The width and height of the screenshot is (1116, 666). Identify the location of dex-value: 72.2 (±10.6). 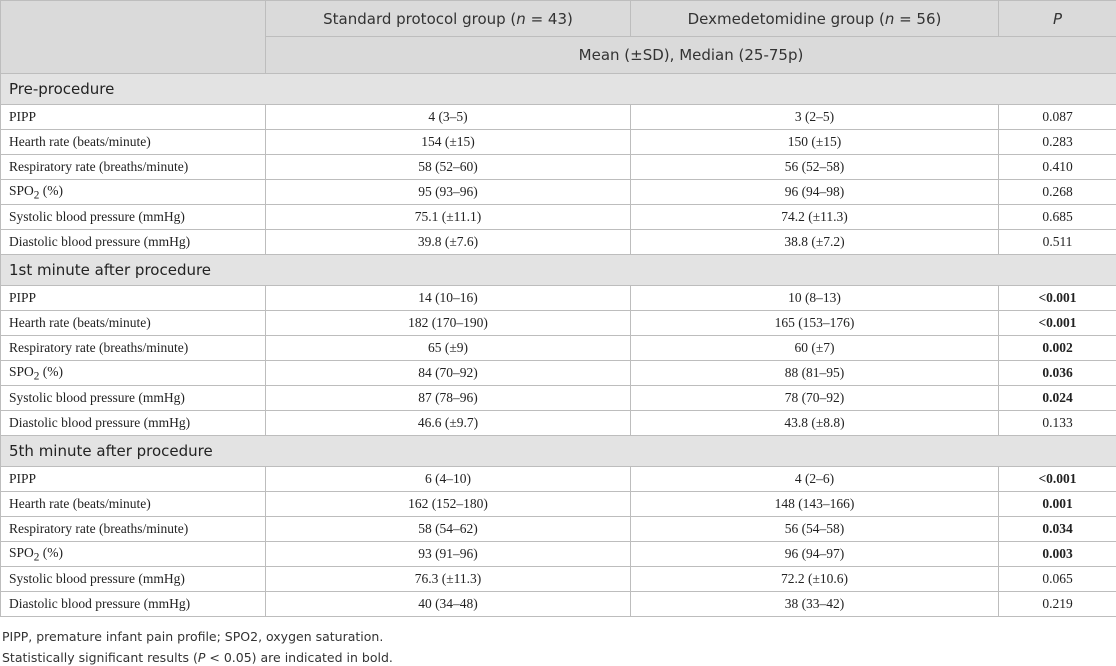
(814, 579).